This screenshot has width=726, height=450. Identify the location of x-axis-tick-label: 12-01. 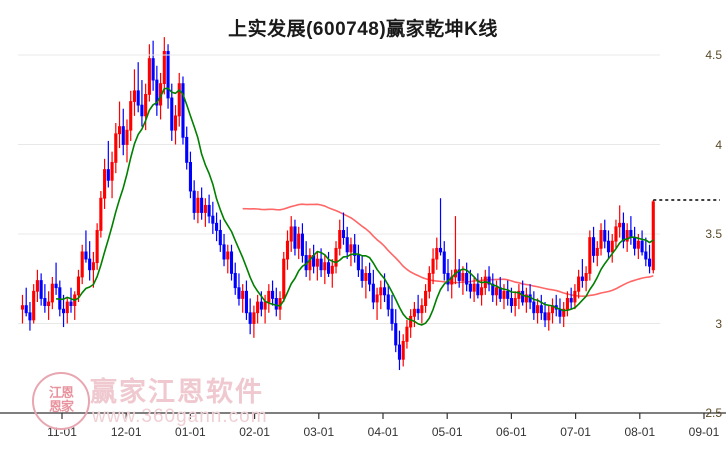
(126, 432).